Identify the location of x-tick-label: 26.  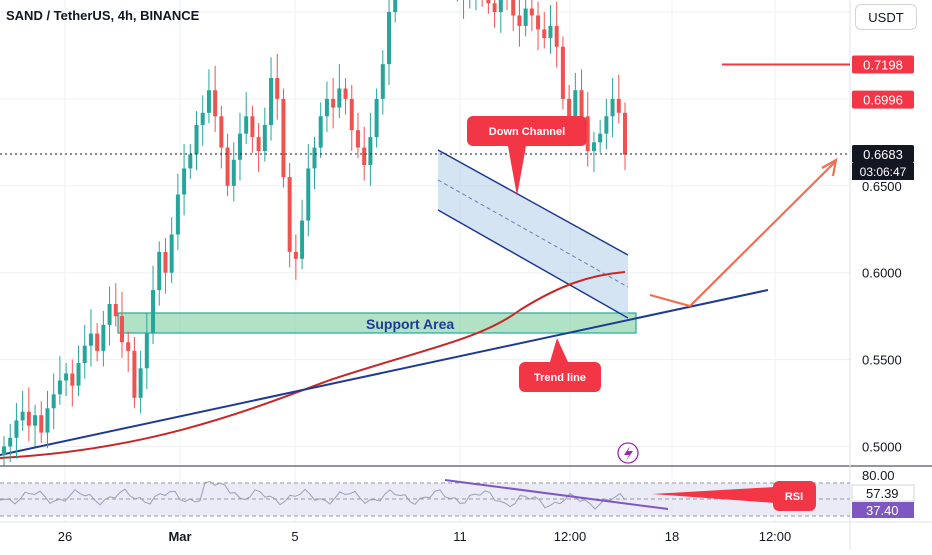
(65, 536).